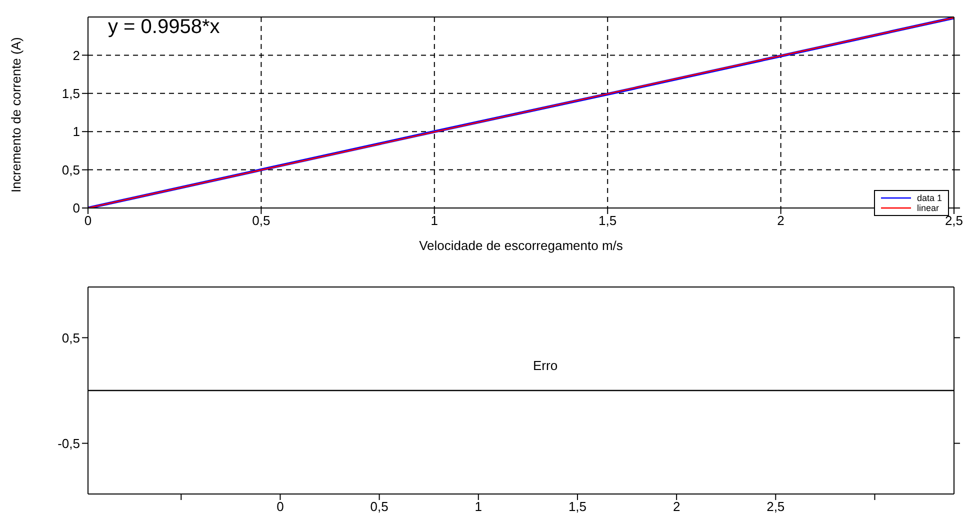  What do you see at coordinates (521, 245) in the screenshot?
I see `x-axis-title: Velocidade de escorregamento m/s` at bounding box center [521, 245].